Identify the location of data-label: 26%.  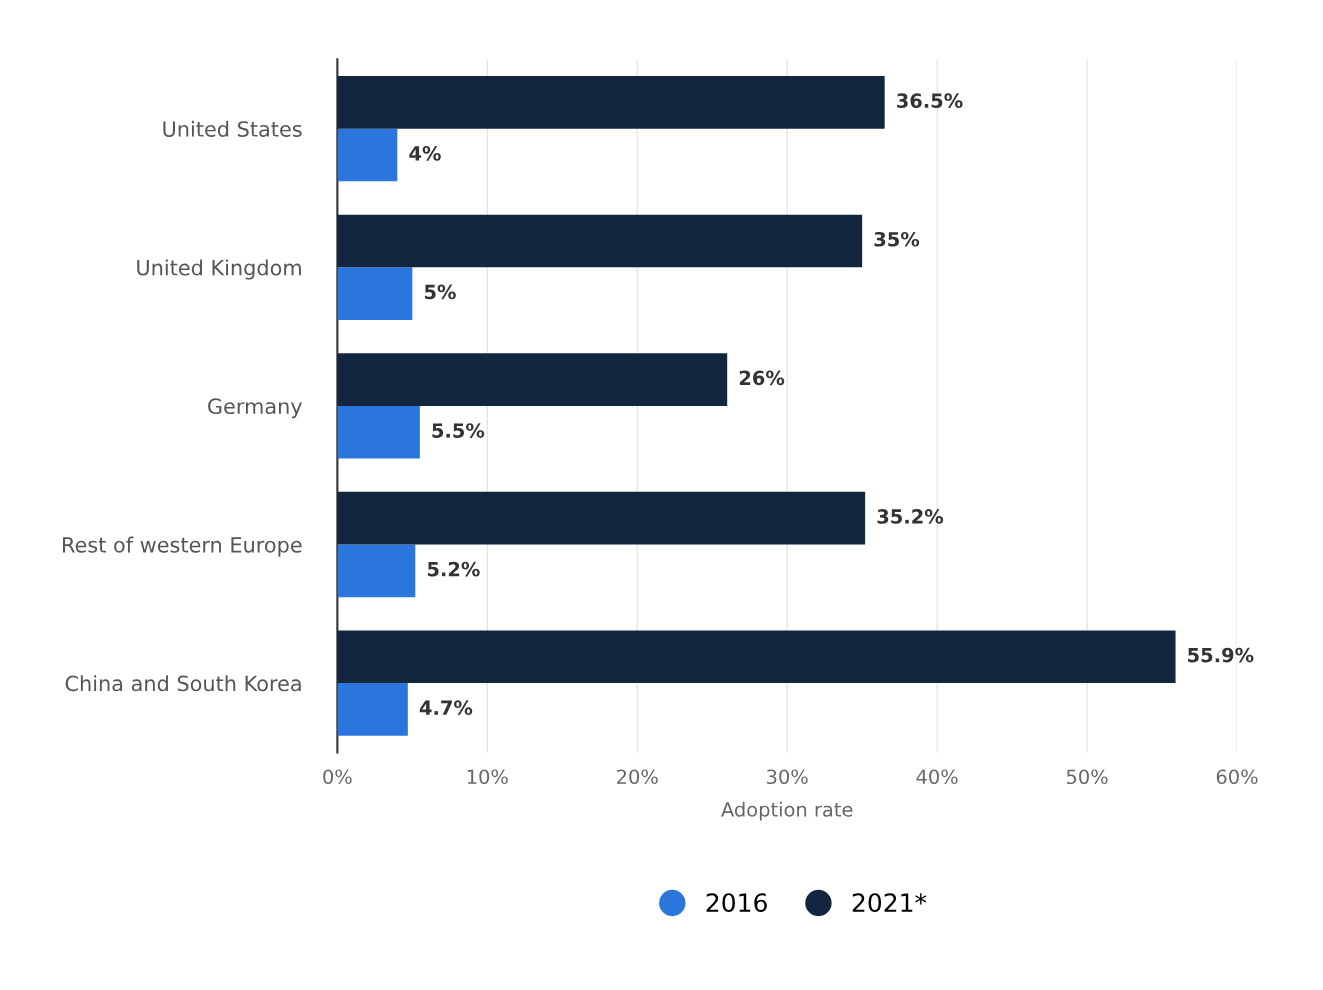
(762, 378).